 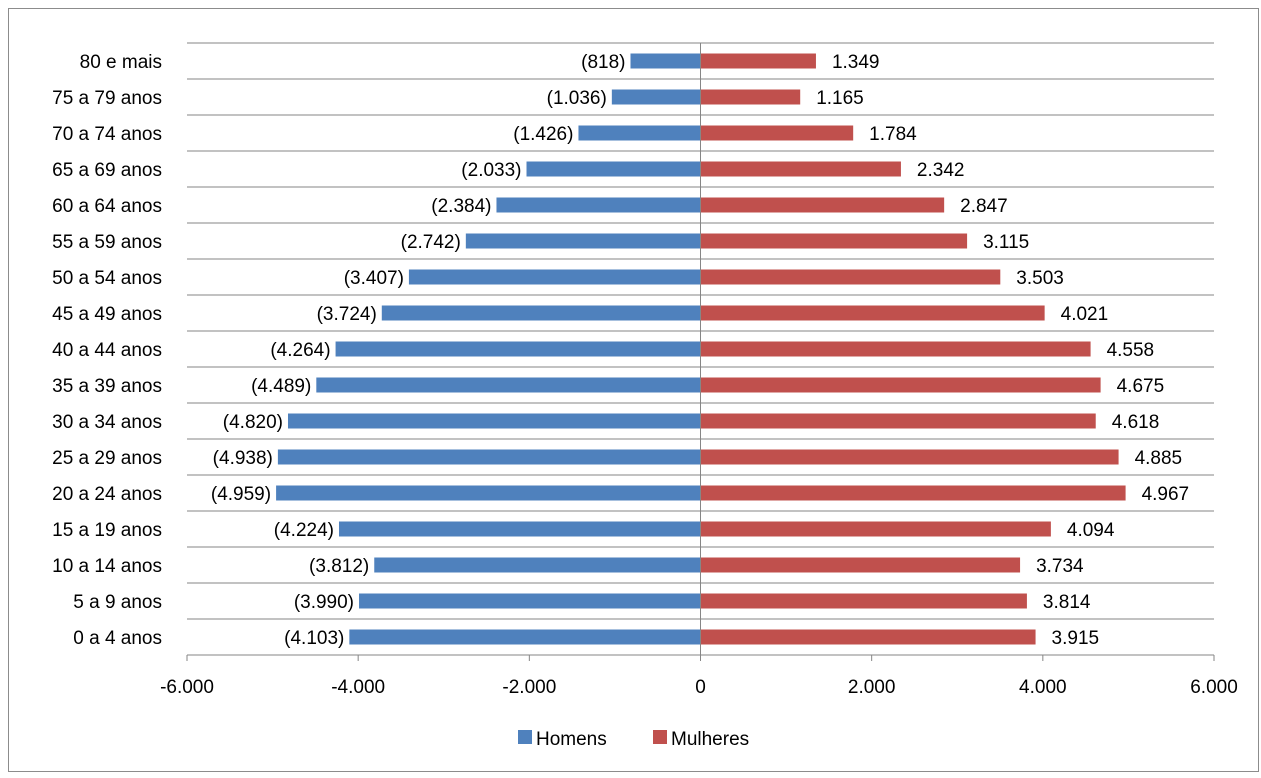 I want to click on category-label: 80 e mais, so click(x=121, y=62).